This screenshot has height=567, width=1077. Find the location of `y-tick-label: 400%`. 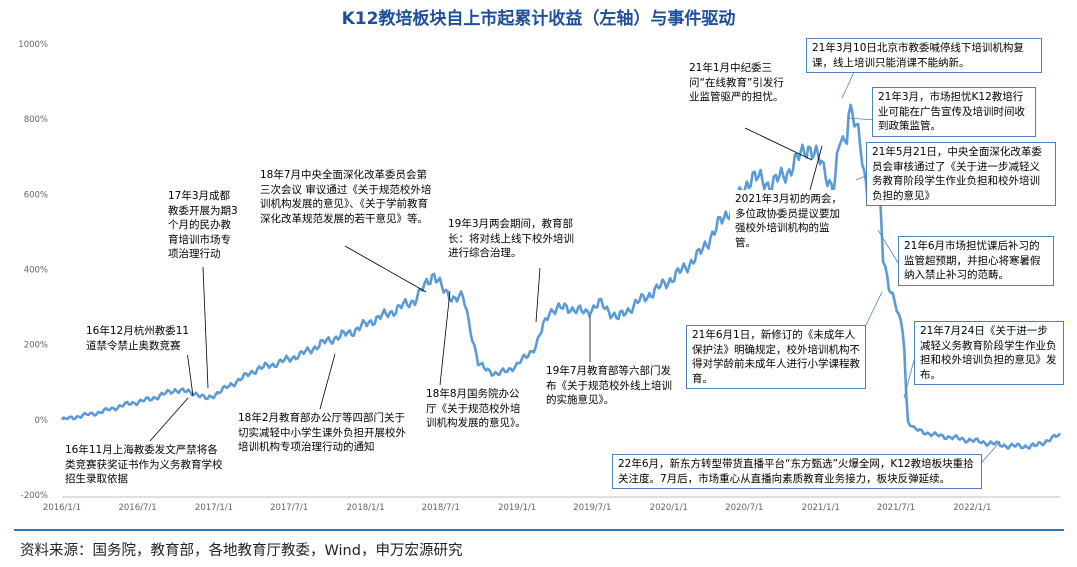

y-tick-label: 400% is located at coordinates (36, 271).